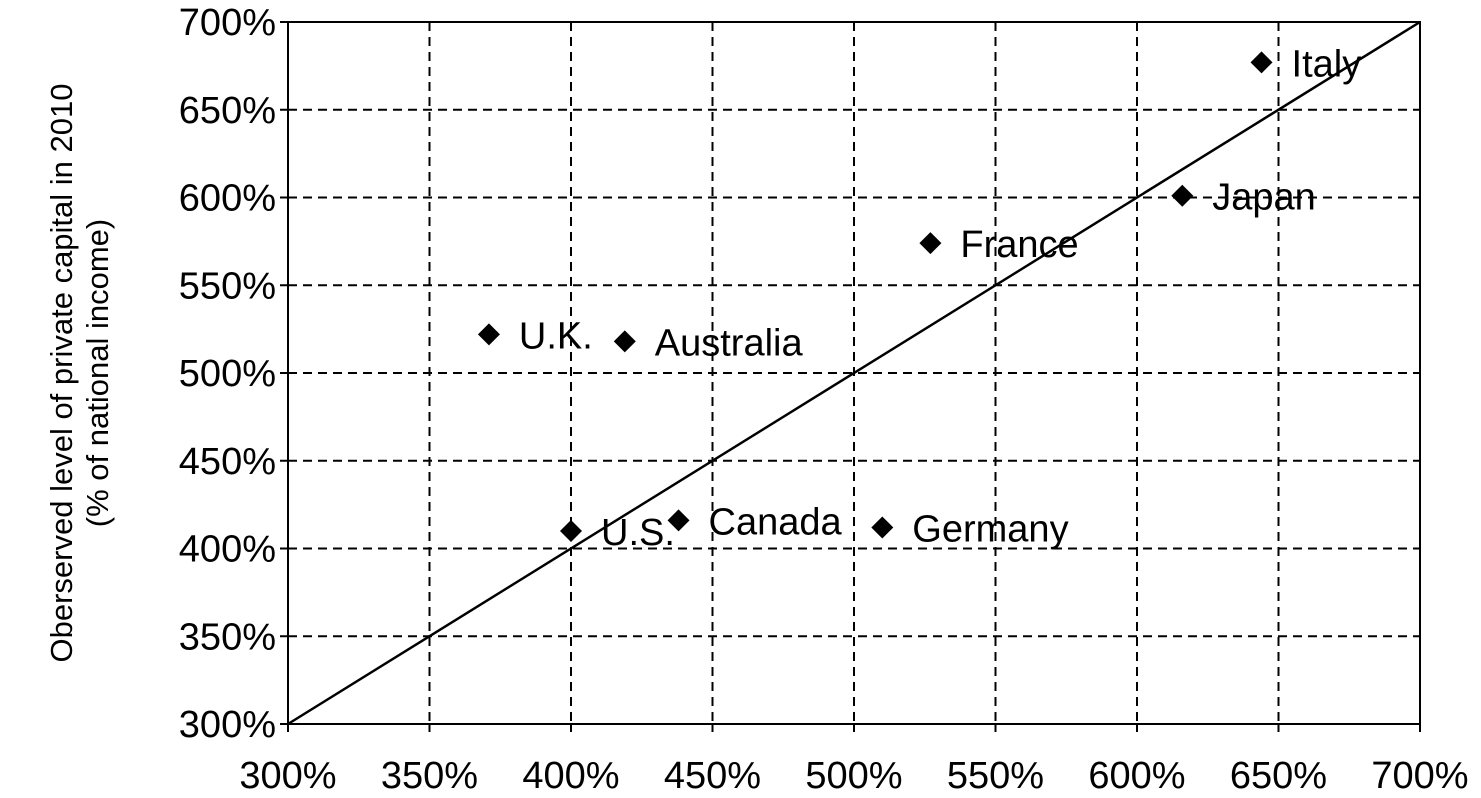 This screenshot has height=798, width=1481. What do you see at coordinates (1419, 776) in the screenshot?
I see `x-tick-label: 700%` at bounding box center [1419, 776].